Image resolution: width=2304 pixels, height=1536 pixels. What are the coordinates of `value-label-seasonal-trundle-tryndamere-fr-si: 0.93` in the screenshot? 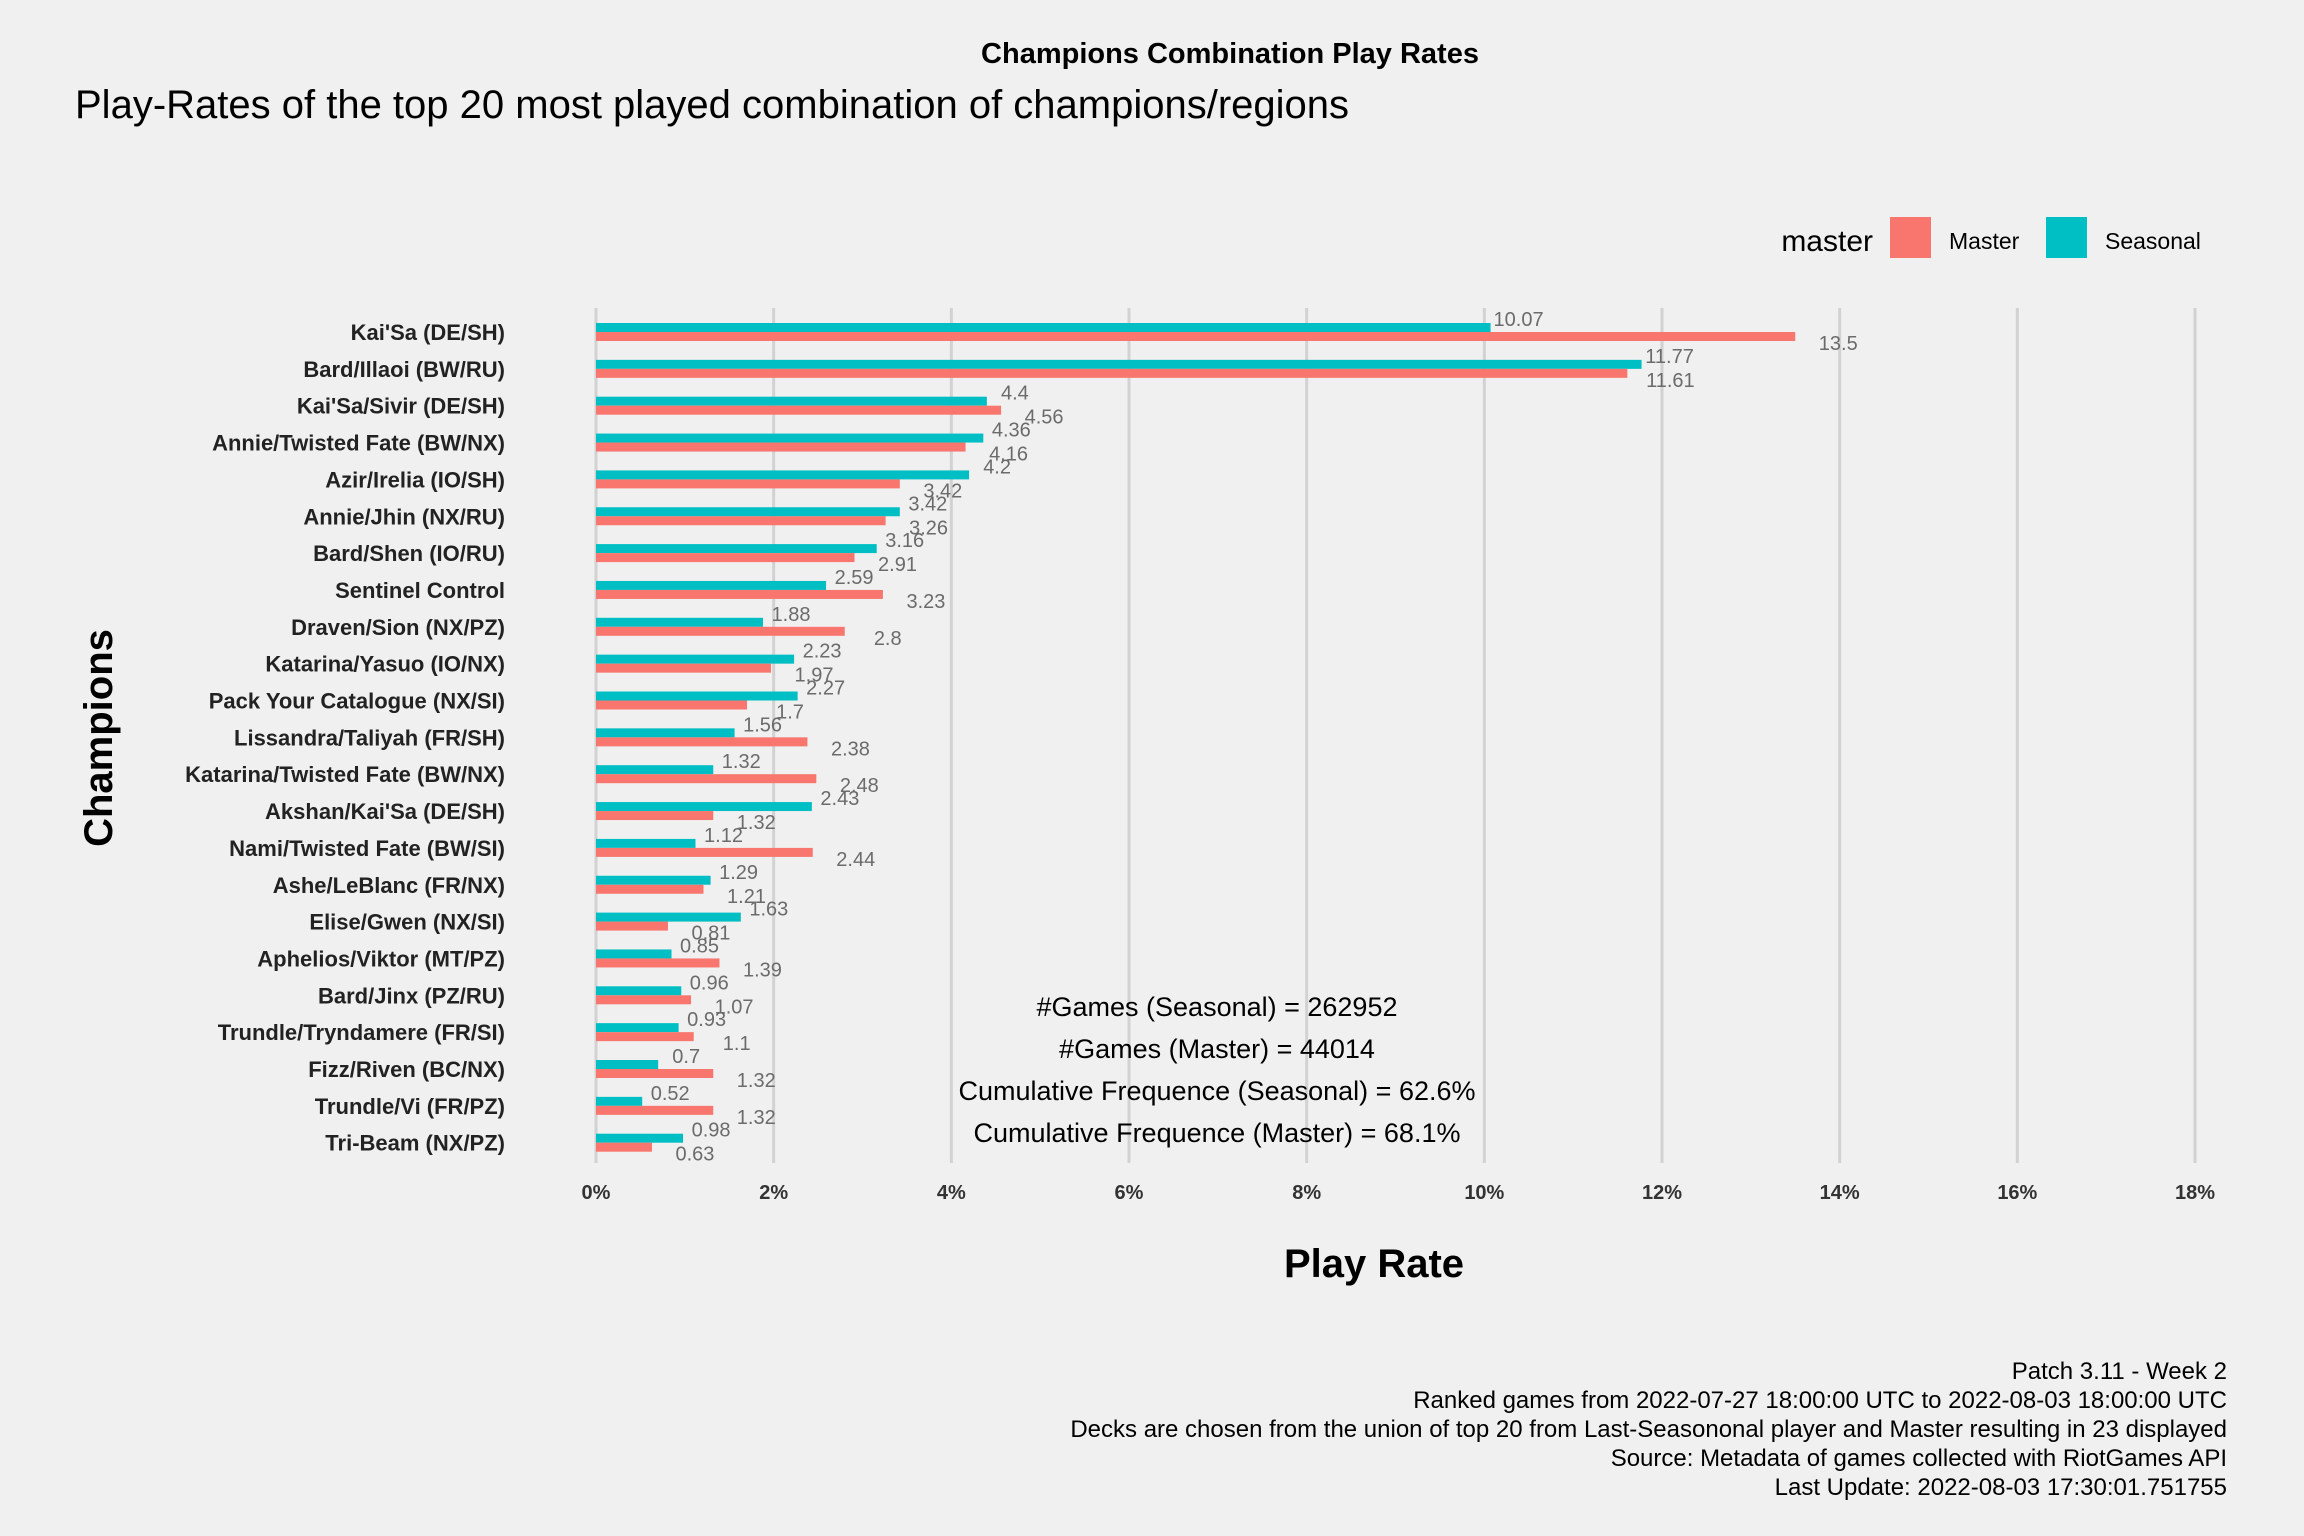 It's located at (706, 1020).